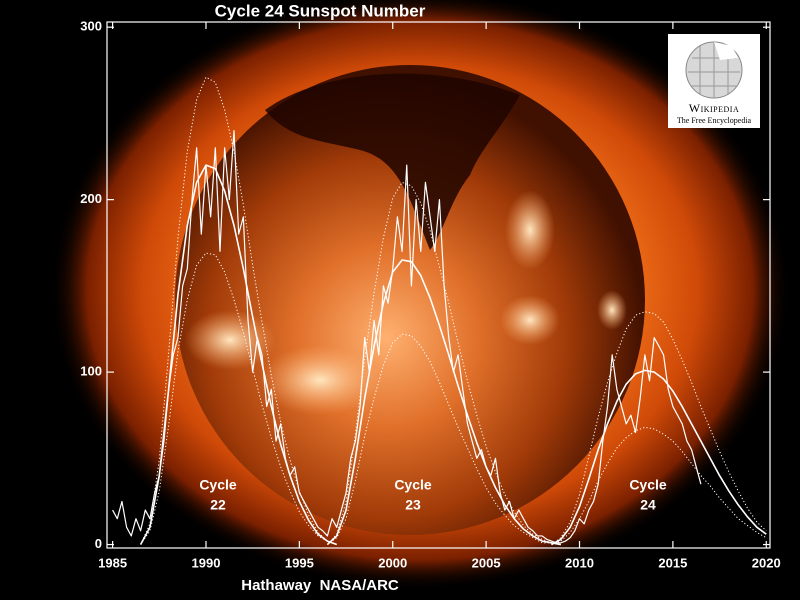 The image size is (800, 600). What do you see at coordinates (91, 198) in the screenshot?
I see `y-tick-label: 200` at bounding box center [91, 198].